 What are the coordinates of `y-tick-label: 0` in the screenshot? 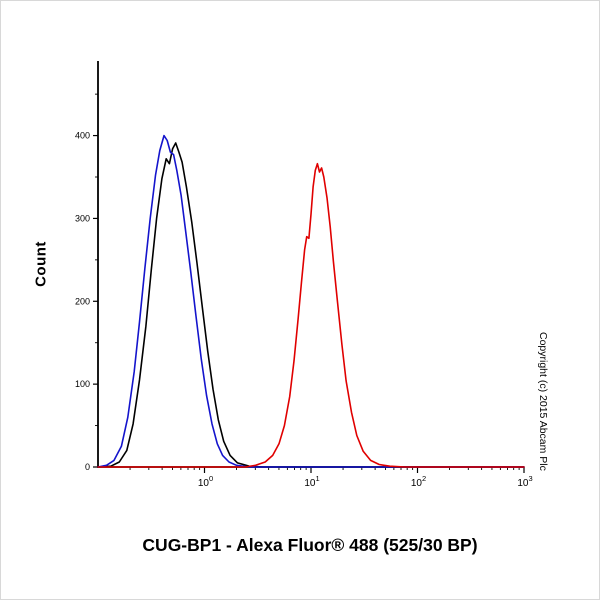 It's located at (87, 467).